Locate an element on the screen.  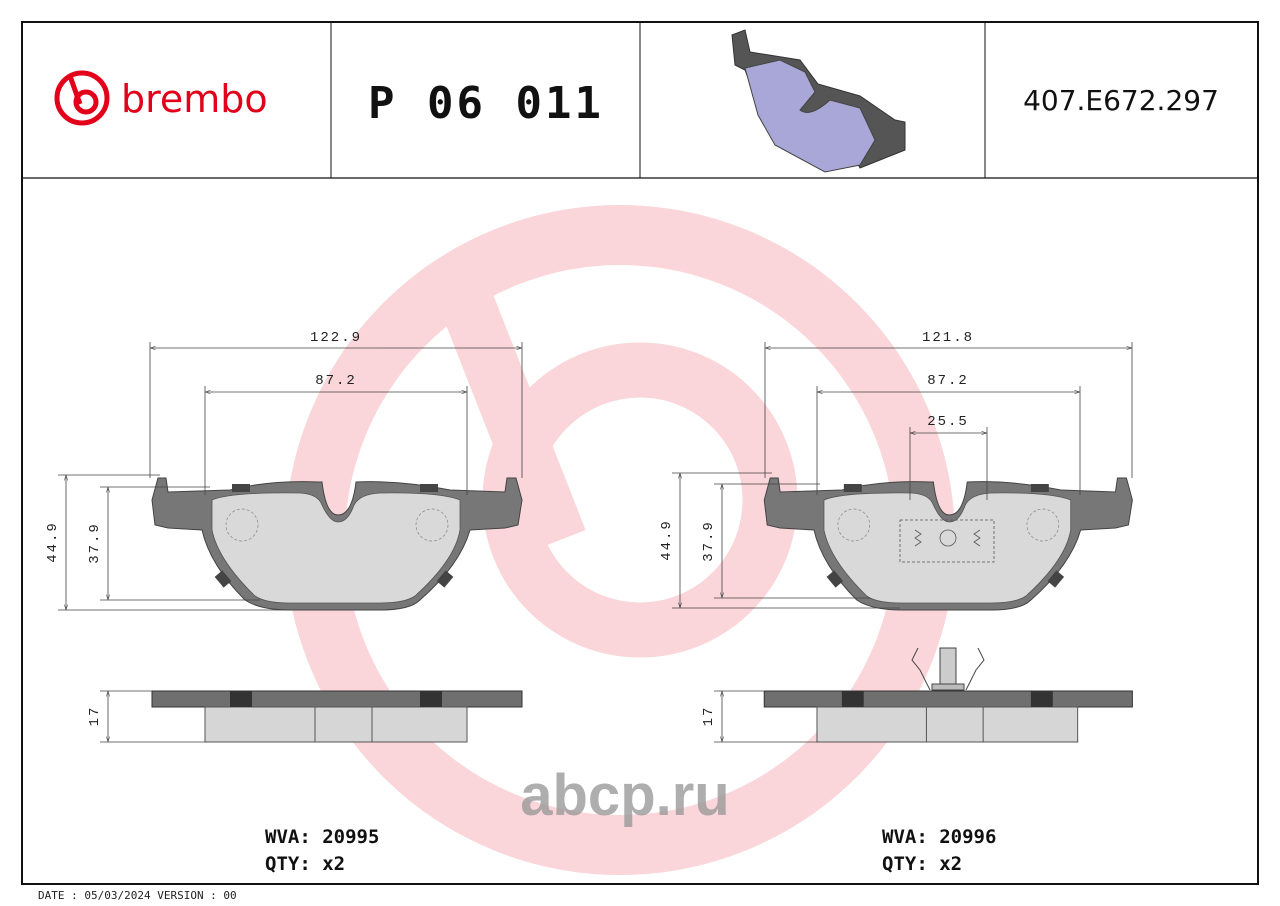
code: 407.E672.297 is located at coordinates (1121, 100).